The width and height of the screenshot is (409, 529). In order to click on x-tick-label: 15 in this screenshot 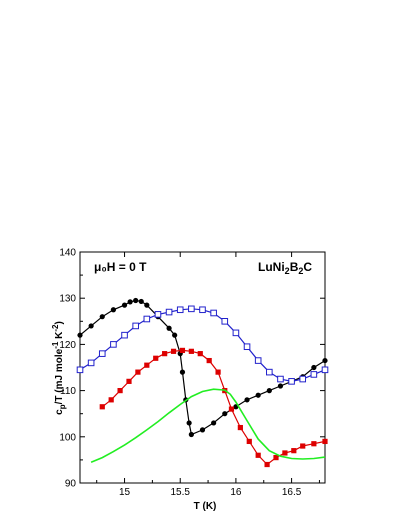, I will do `click(125, 492)`.